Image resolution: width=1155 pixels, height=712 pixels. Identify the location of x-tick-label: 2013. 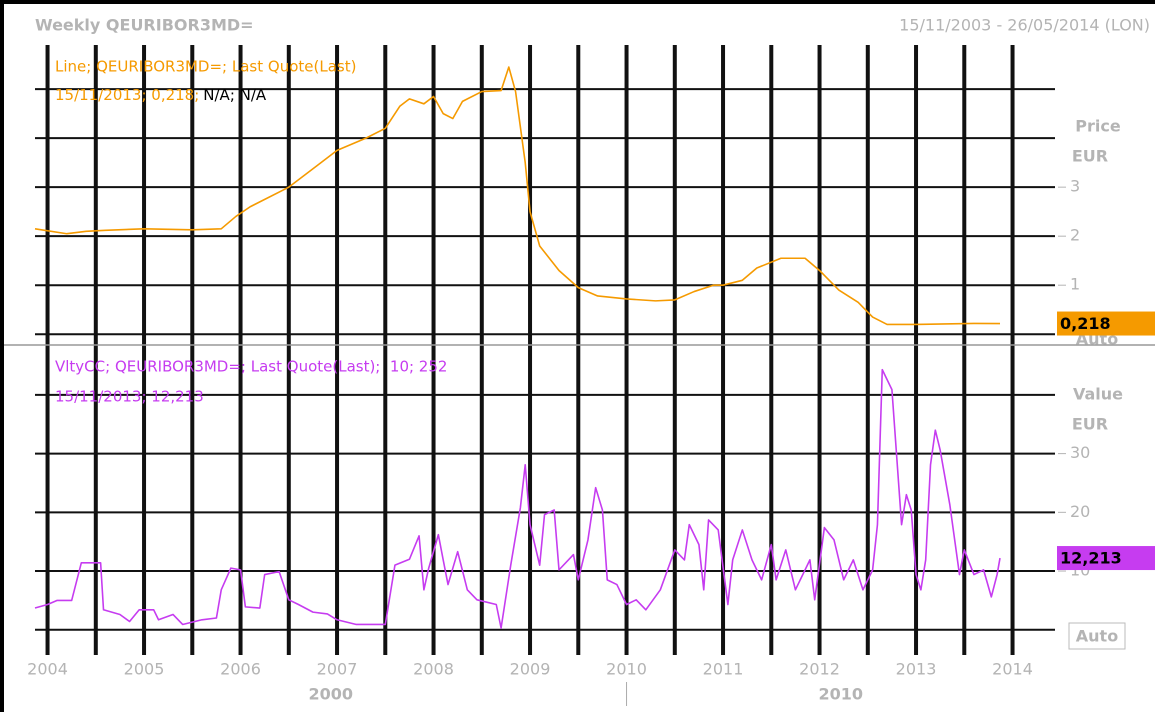
(916, 669).